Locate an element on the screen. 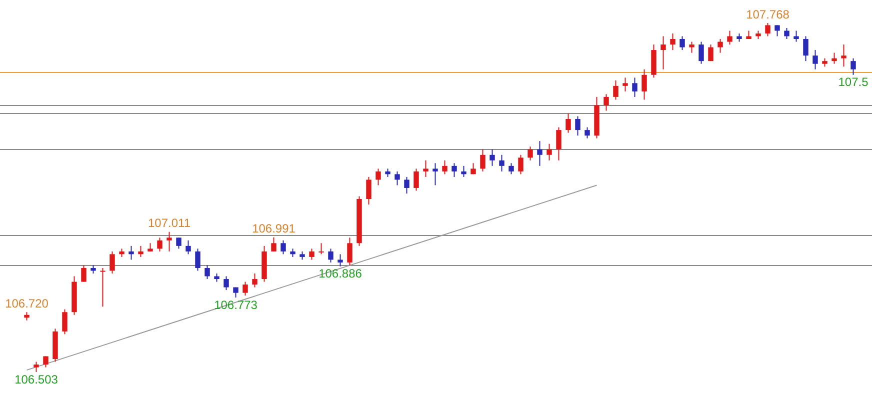  annotation: 107.768 is located at coordinates (768, 14).